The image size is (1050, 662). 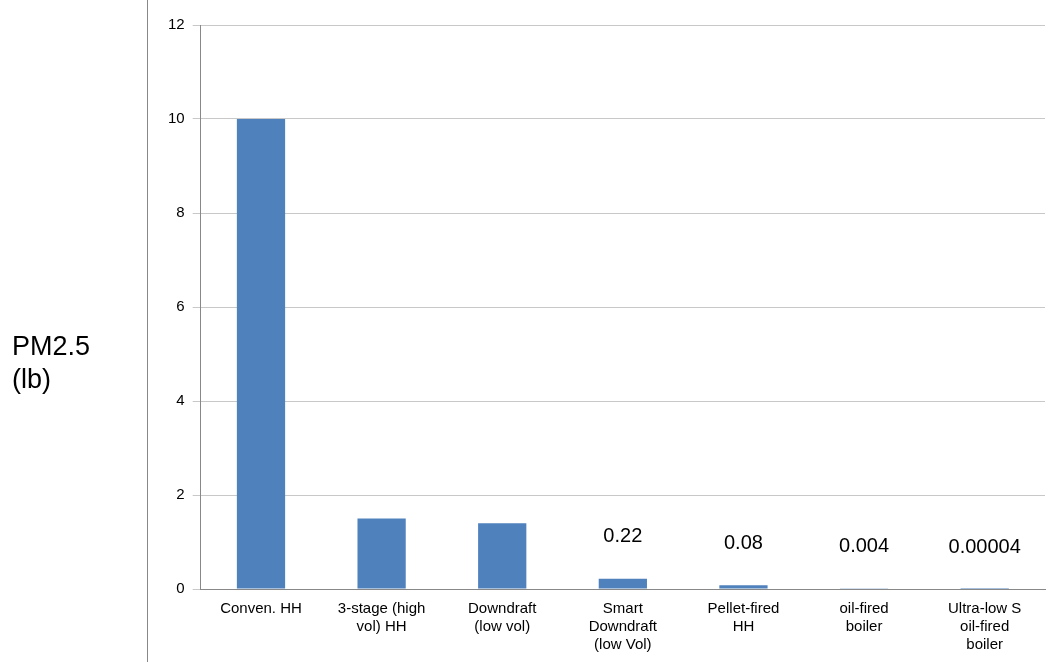 What do you see at coordinates (180, 306) in the screenshot?
I see `y-tick-label: 6` at bounding box center [180, 306].